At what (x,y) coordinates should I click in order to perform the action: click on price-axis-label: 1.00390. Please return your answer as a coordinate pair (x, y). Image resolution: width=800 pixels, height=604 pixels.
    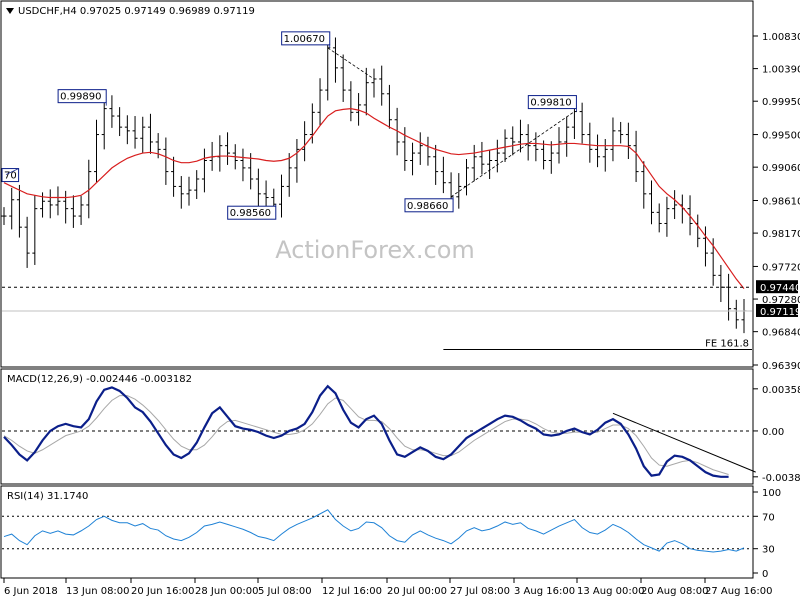
    Looking at the image, I should click on (781, 70).